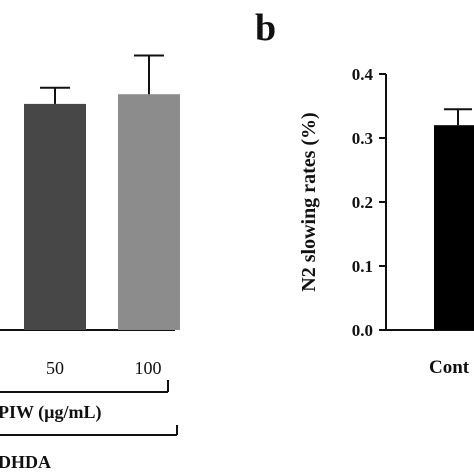  Describe the element at coordinates (309, 201) in the screenshot. I see `panel-b-y-axis-label: N2 slowing rates (%)` at that location.